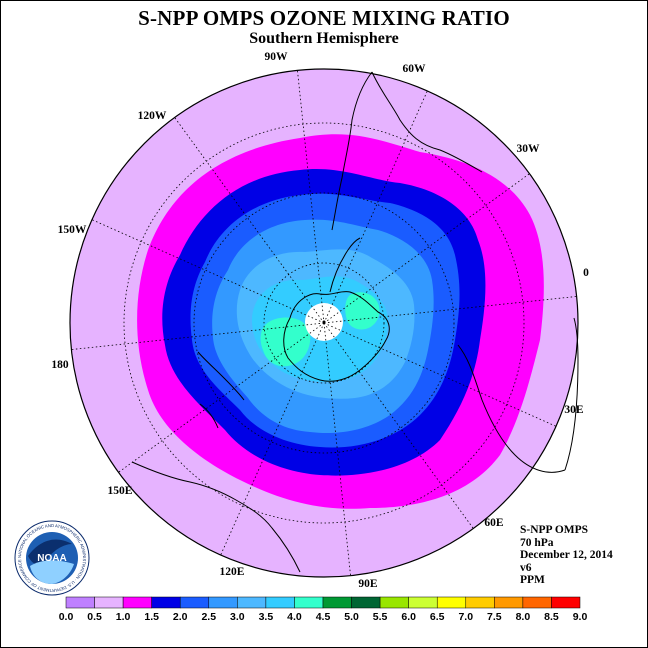 The image size is (648, 648). Describe the element at coordinates (123, 617) in the screenshot. I see `colorbar-tick-label: 1.0` at that location.